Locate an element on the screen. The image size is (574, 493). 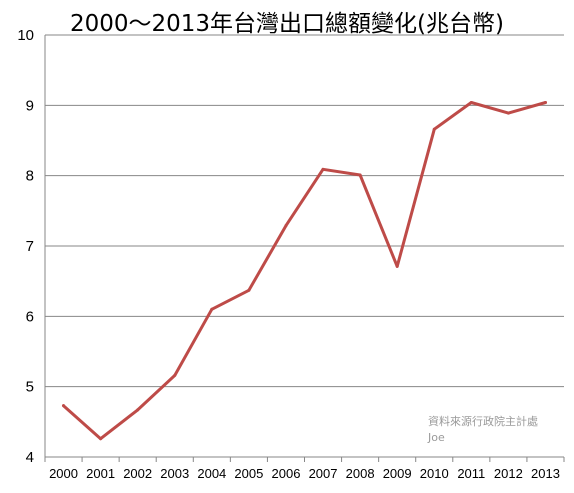
y-tick-label: 9 is located at coordinates (30, 105).